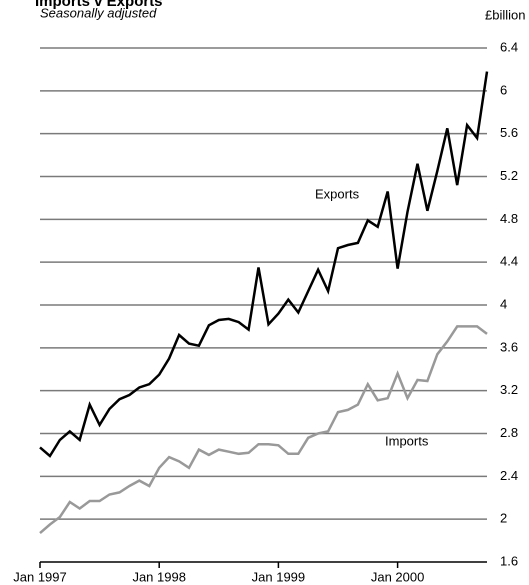 The height and width of the screenshot is (585, 529). What do you see at coordinates (279, 576) in the screenshot?
I see `x-tick-label: Jan 1999` at bounding box center [279, 576].